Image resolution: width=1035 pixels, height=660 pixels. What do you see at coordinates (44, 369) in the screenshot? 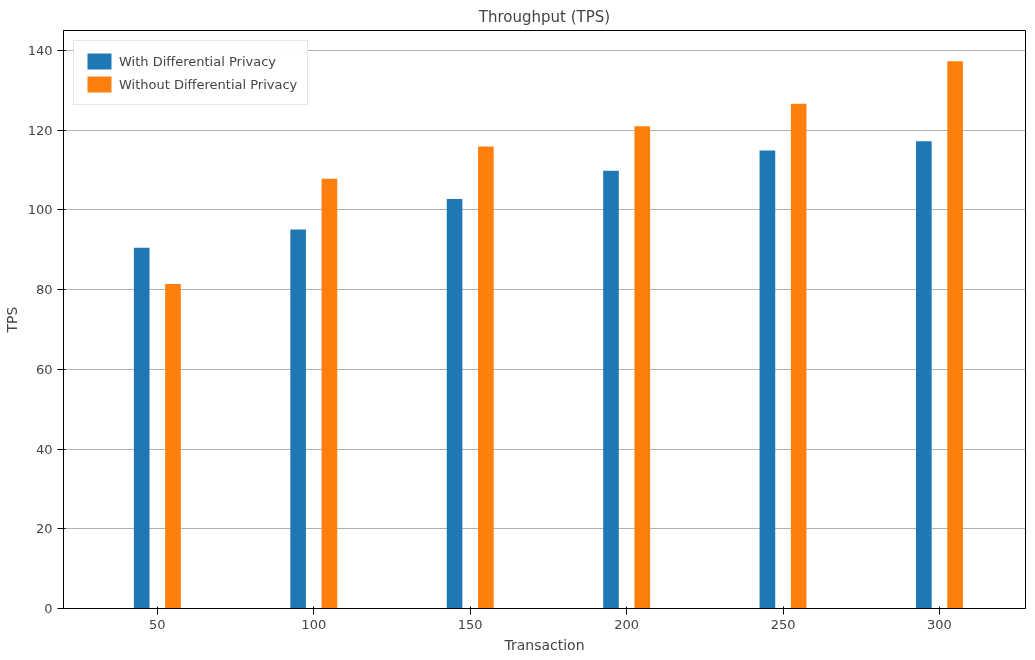
I see `y-tick-label: 60` at bounding box center [44, 369].